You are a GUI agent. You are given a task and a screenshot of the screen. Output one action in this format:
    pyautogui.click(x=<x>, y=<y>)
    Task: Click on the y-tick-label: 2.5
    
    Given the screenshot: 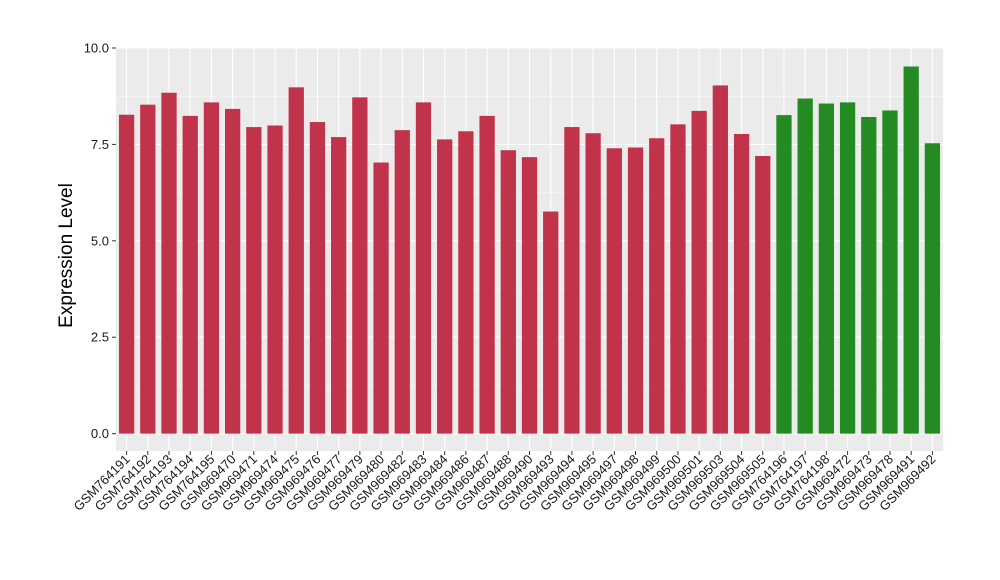 What is the action you would take?
    pyautogui.click(x=100, y=337)
    